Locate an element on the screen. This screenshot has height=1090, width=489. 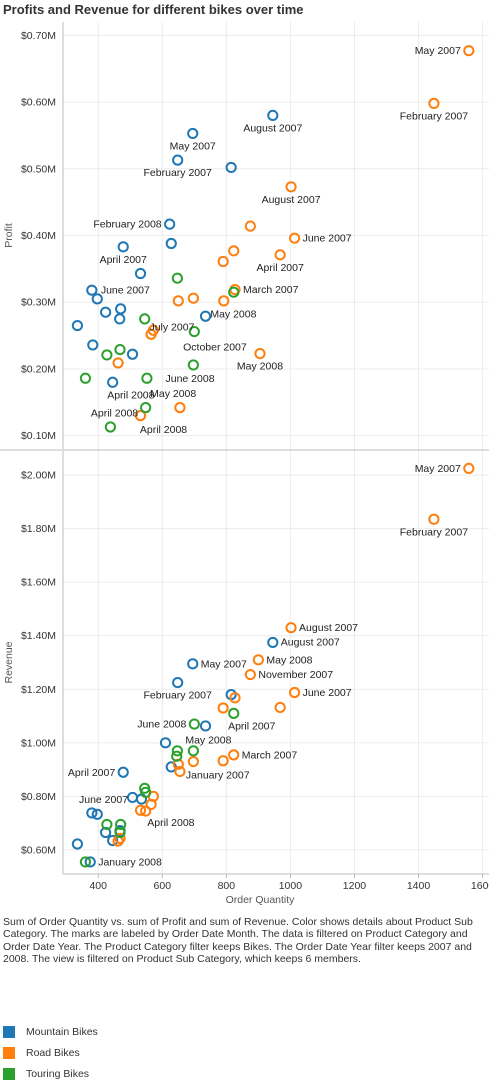
point-label: October 2007 is located at coordinates (215, 347).